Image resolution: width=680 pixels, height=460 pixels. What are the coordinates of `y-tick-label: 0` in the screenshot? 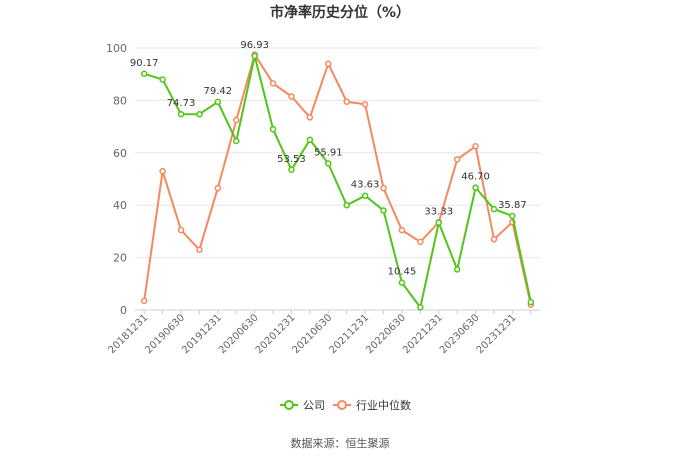 It's located at (123, 310).